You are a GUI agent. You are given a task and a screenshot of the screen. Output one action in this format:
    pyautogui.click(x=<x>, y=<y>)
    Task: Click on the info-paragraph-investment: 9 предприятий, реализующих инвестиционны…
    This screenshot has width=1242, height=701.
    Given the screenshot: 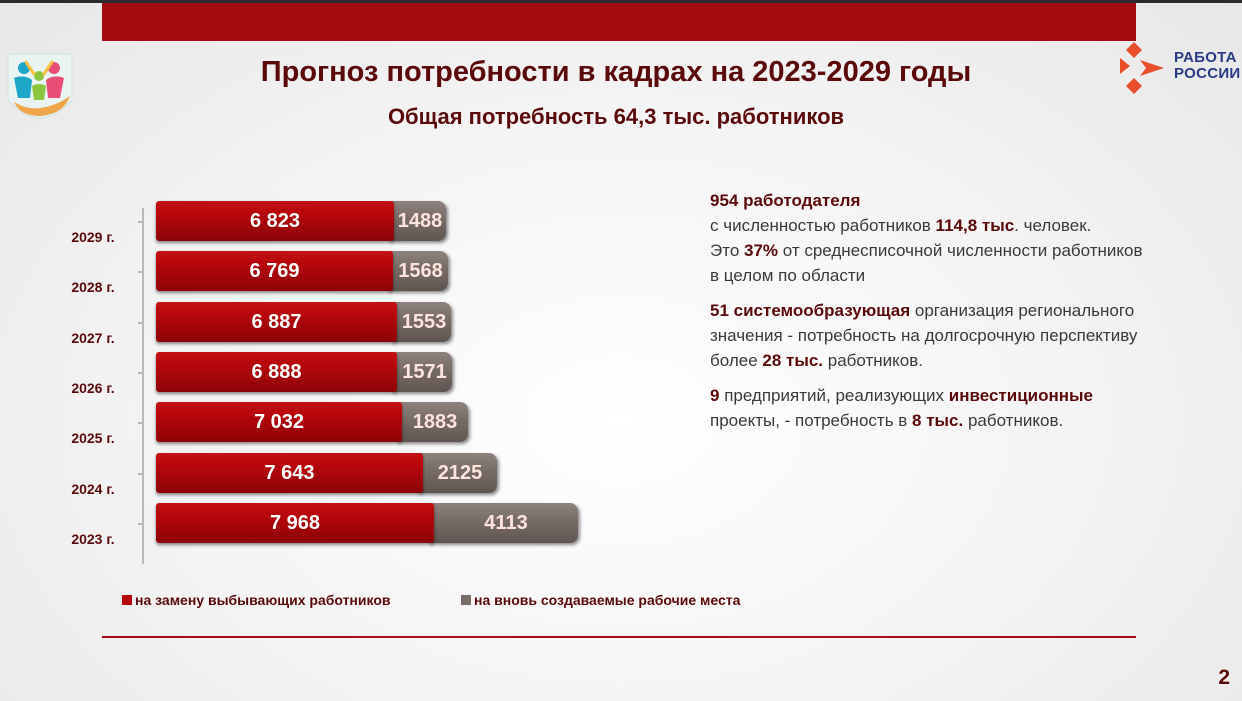 What is the action you would take?
    pyautogui.click(x=965, y=408)
    